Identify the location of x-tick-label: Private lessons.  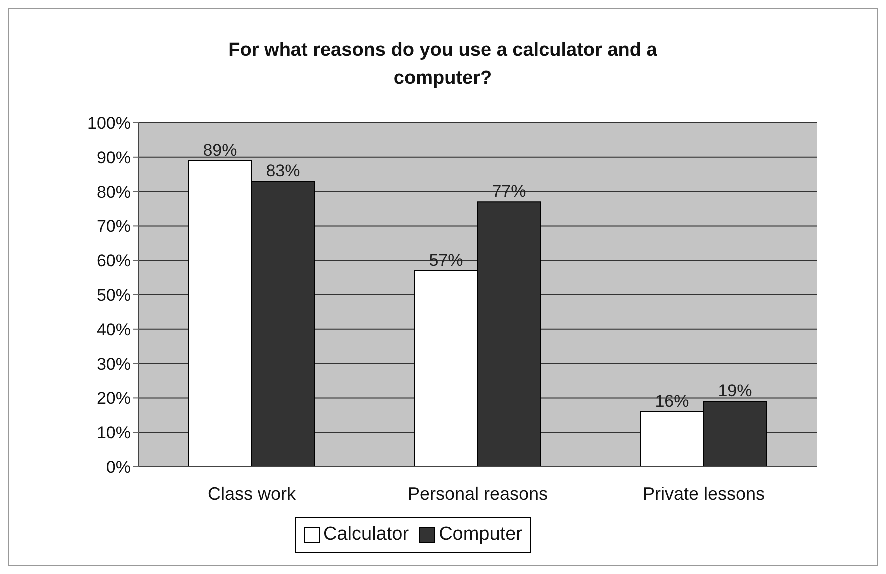
(704, 494).